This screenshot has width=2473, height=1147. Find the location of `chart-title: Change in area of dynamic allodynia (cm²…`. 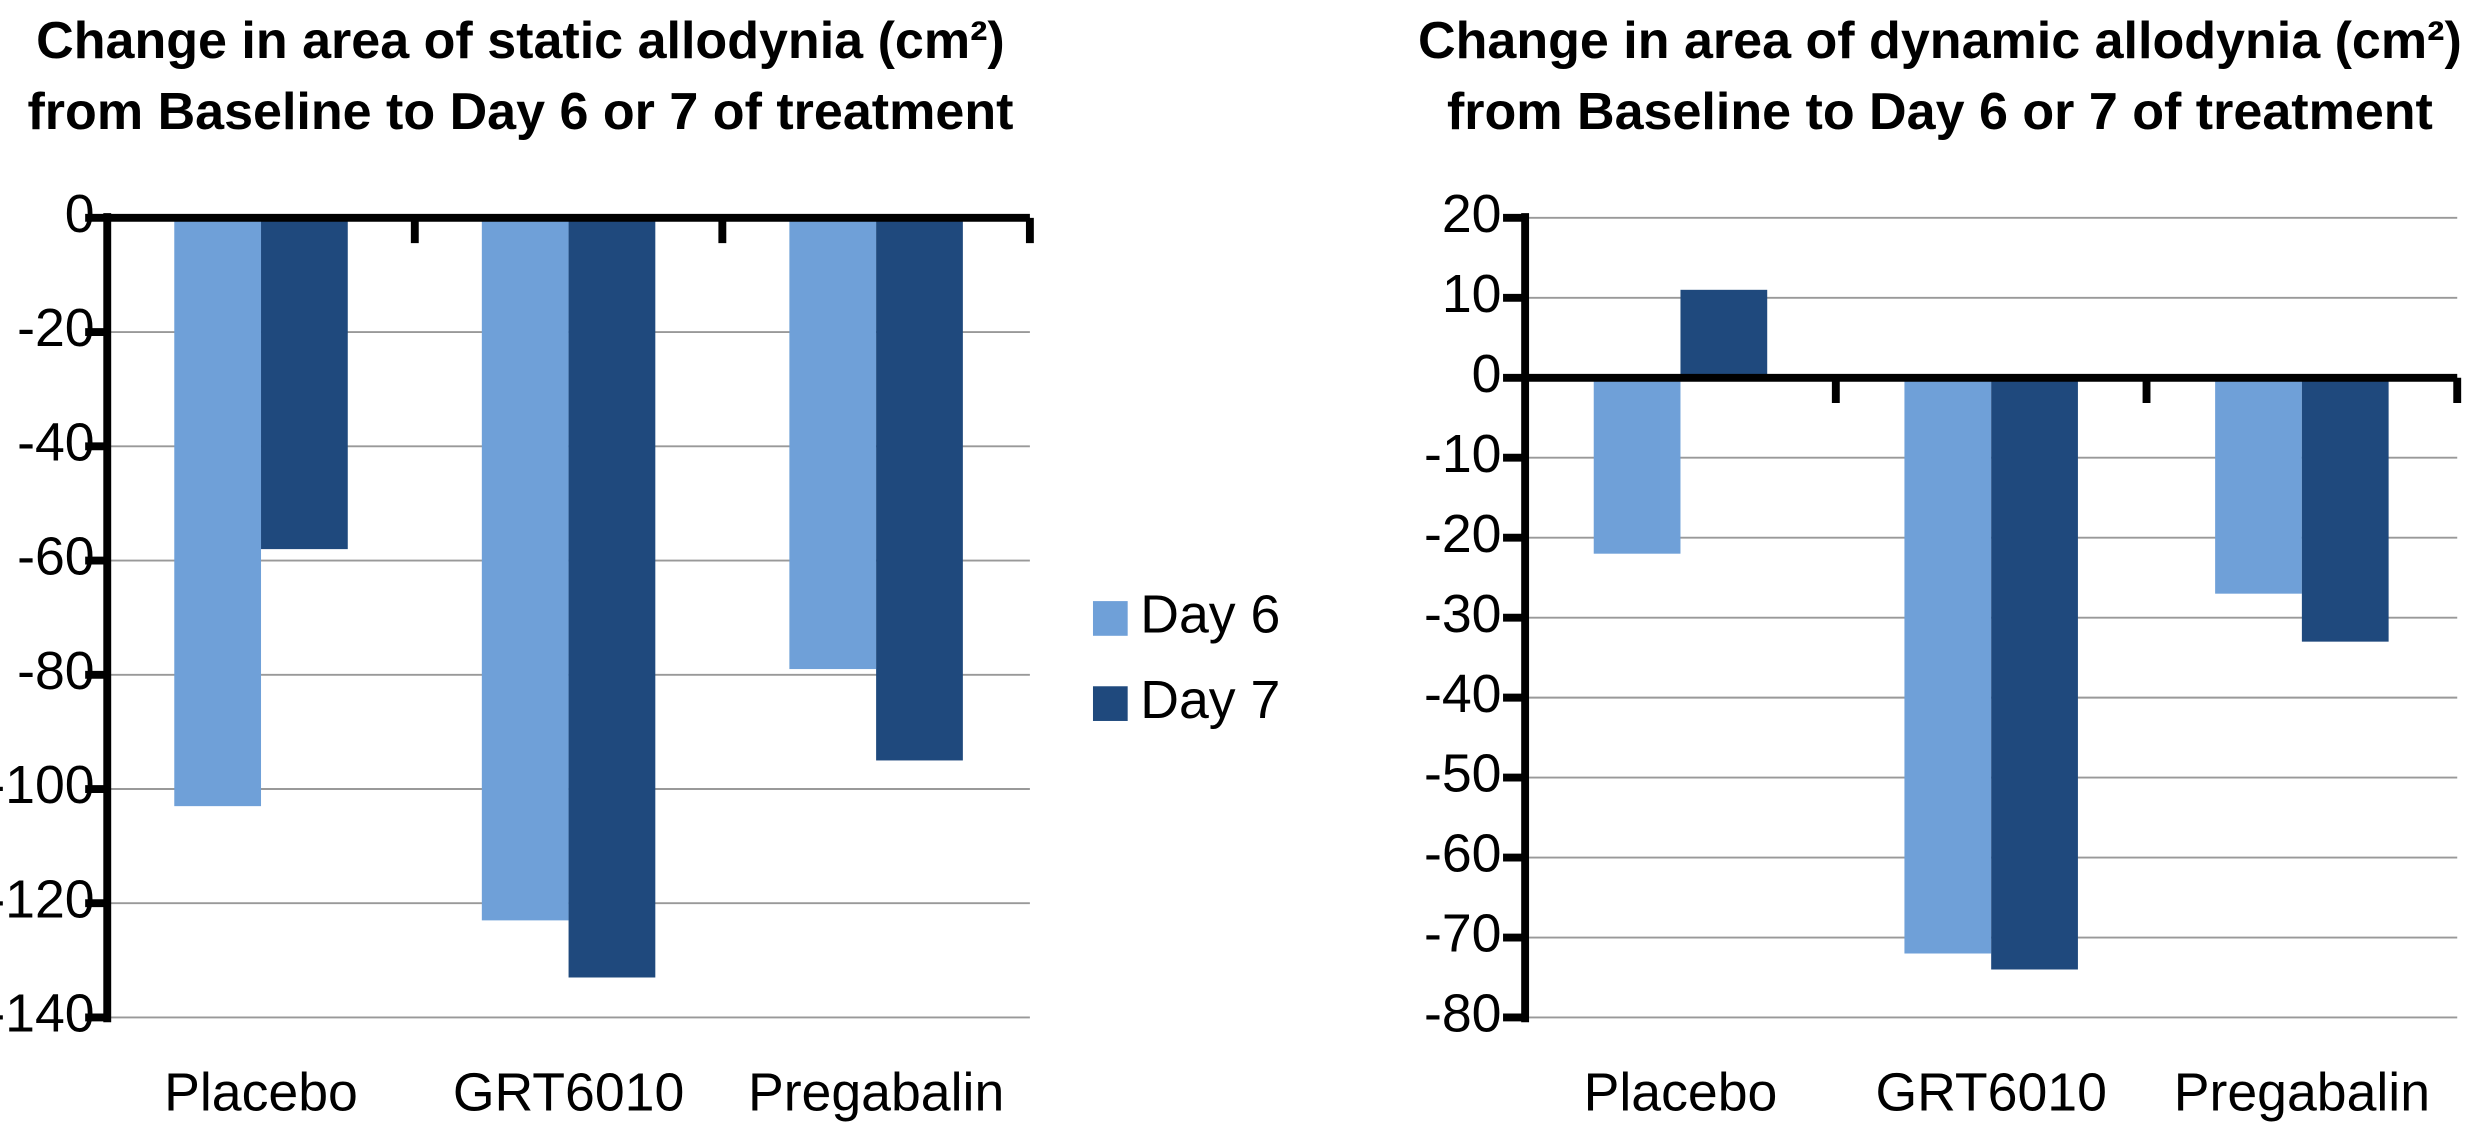

chart-title: Change in area of dynamic allodynia (cm²… is located at coordinates (1940, 41).